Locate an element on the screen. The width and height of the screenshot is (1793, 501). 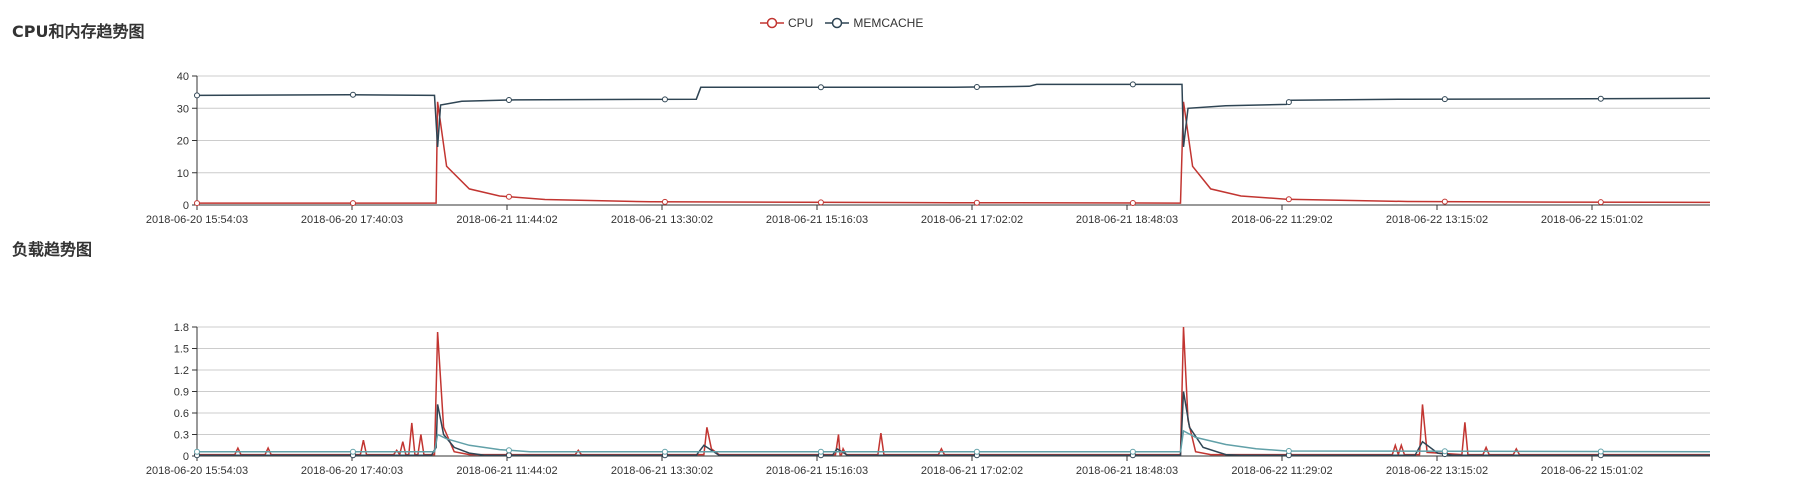
y-tick-label: 0.9 is located at coordinates (181, 393).